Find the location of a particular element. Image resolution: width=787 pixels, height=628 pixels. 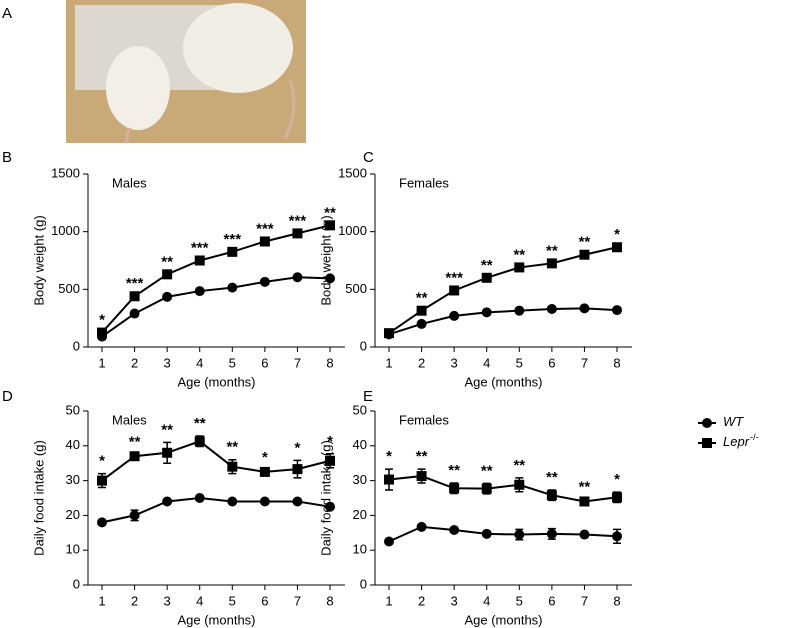

subtitle: Females is located at coordinates (424, 419).